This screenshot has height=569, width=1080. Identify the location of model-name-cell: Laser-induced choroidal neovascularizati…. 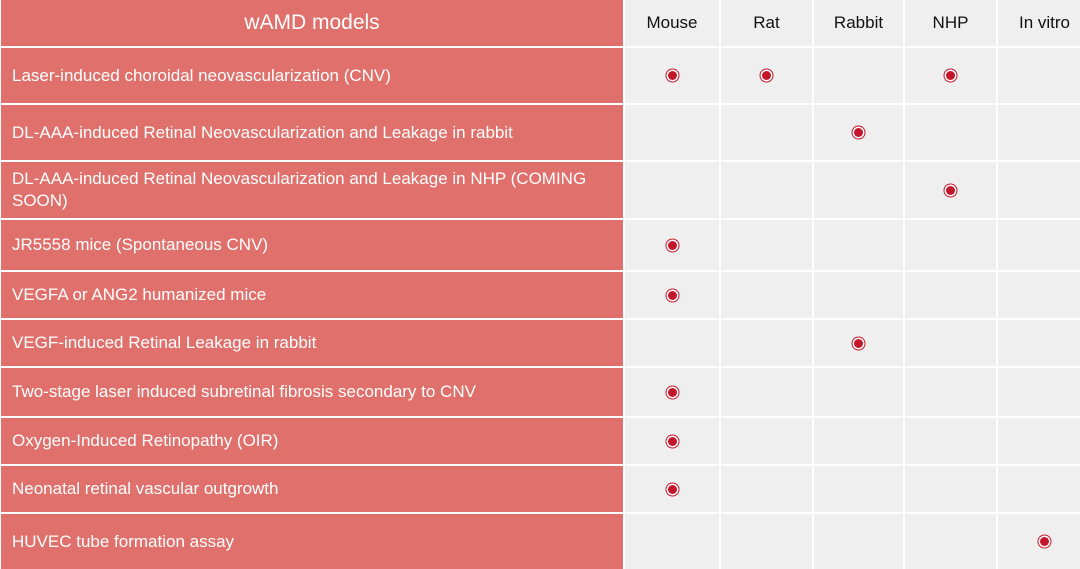
(312, 75).